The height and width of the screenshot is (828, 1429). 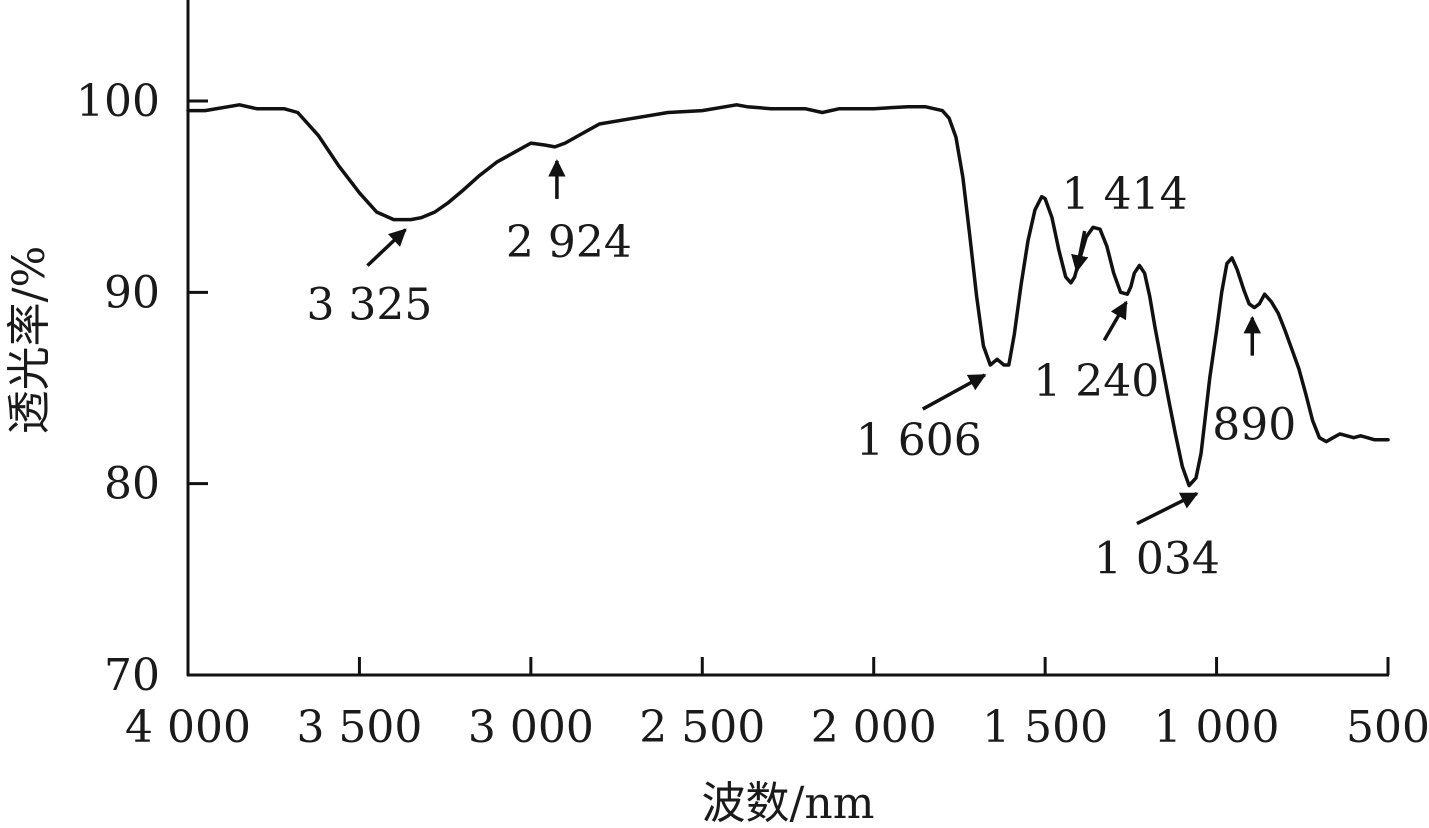 I want to click on x-tick-label: 1 000, so click(x=1217, y=727).